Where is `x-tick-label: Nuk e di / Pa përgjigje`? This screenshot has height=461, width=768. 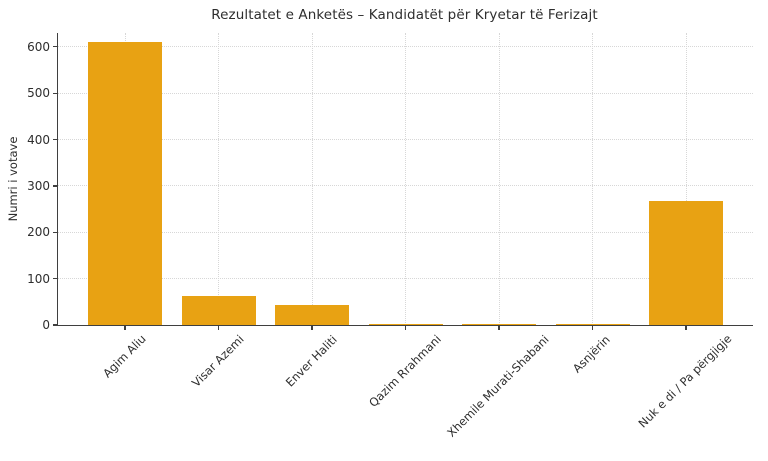 x-tick-label: Nuk e di / Pa përgjigje is located at coordinates (685, 381).